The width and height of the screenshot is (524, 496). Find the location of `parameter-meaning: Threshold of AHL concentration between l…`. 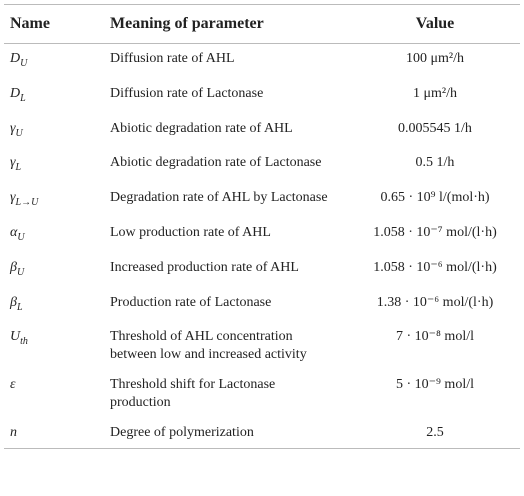

parameter-meaning: Threshold of AHL concentration between l… is located at coordinates (208, 346).